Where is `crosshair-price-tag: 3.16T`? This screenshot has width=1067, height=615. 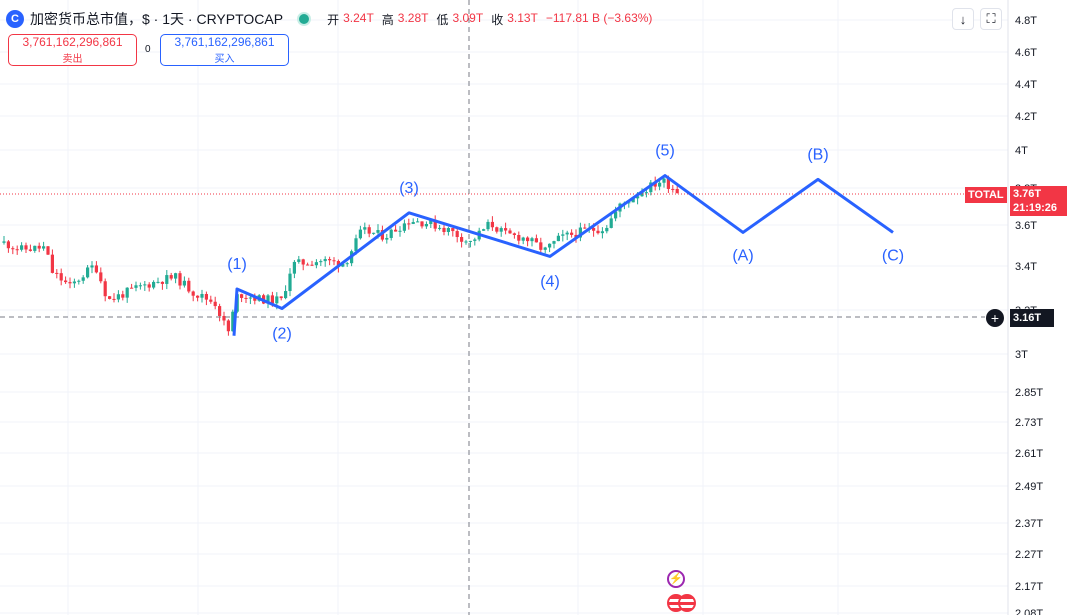 crosshair-price-tag: 3.16T is located at coordinates (1032, 318).